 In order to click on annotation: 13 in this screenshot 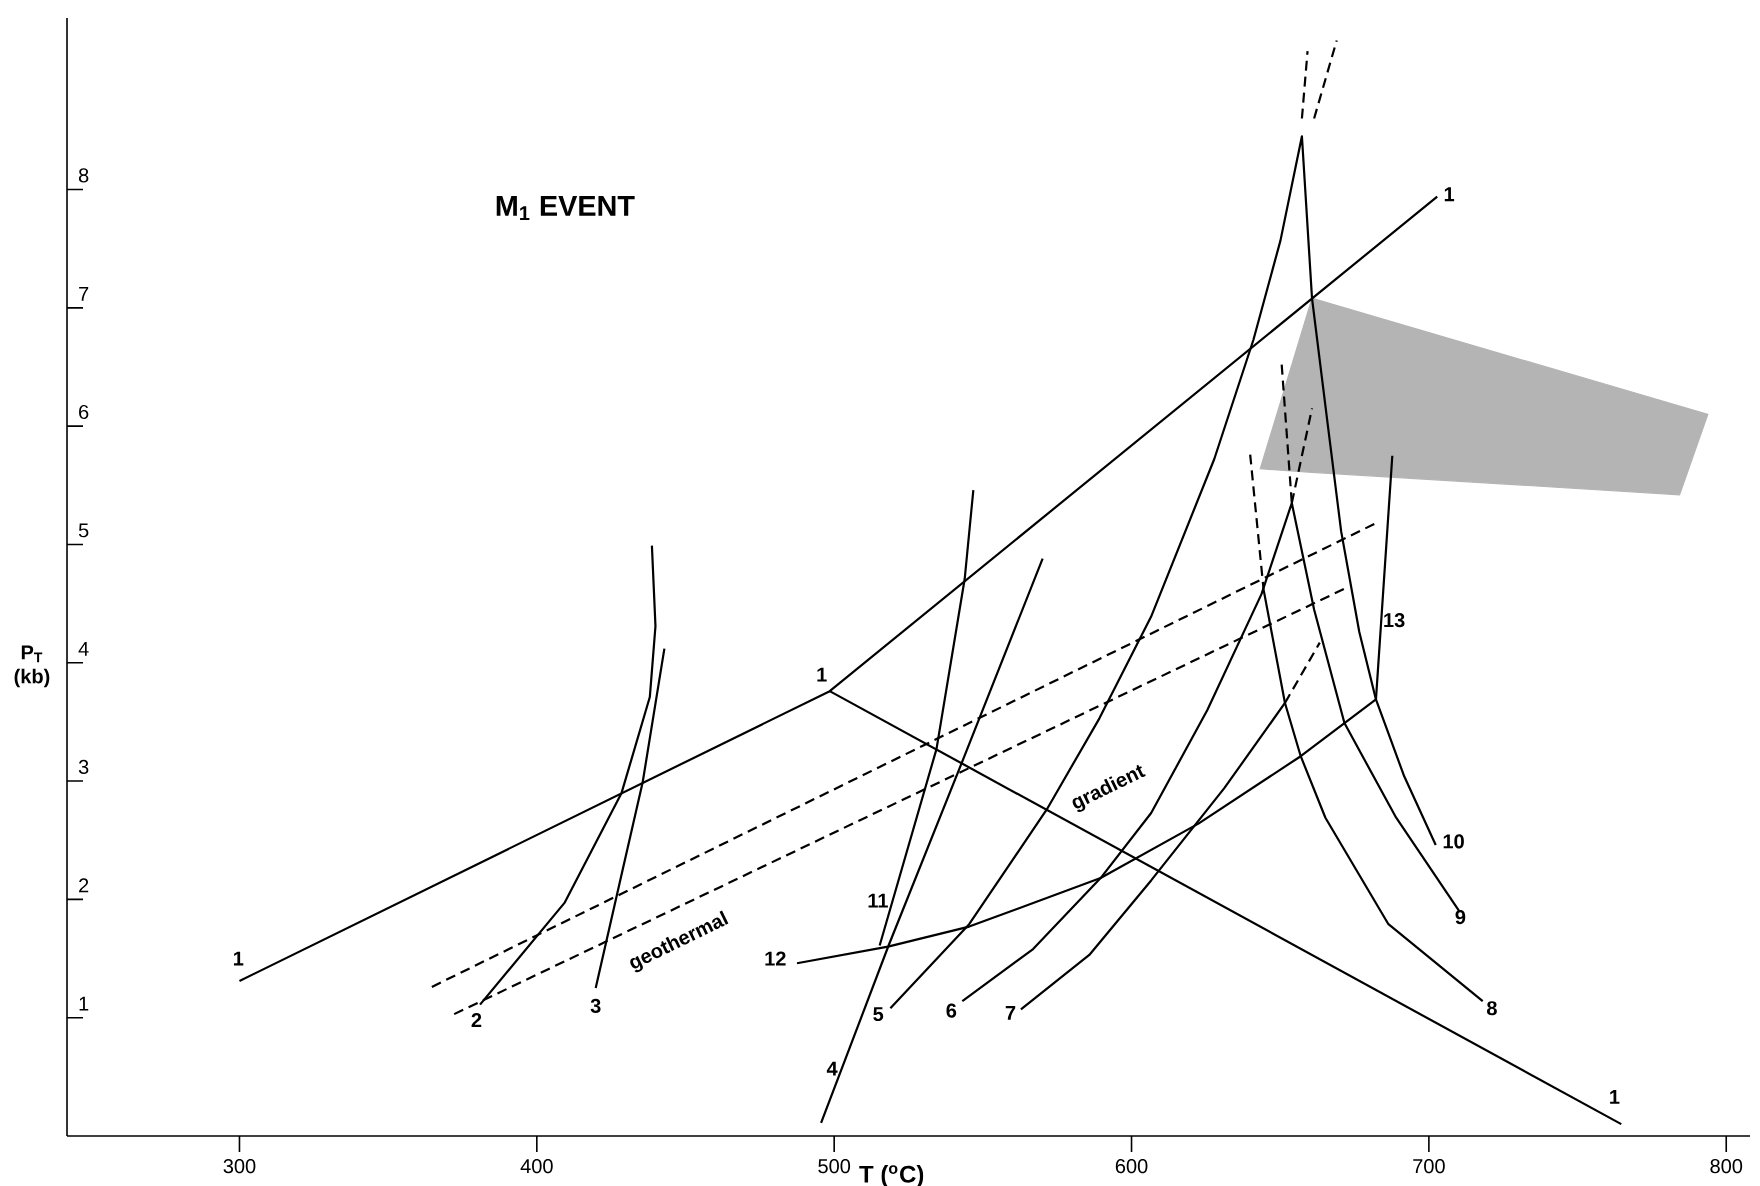, I will do `click(1394, 620)`.